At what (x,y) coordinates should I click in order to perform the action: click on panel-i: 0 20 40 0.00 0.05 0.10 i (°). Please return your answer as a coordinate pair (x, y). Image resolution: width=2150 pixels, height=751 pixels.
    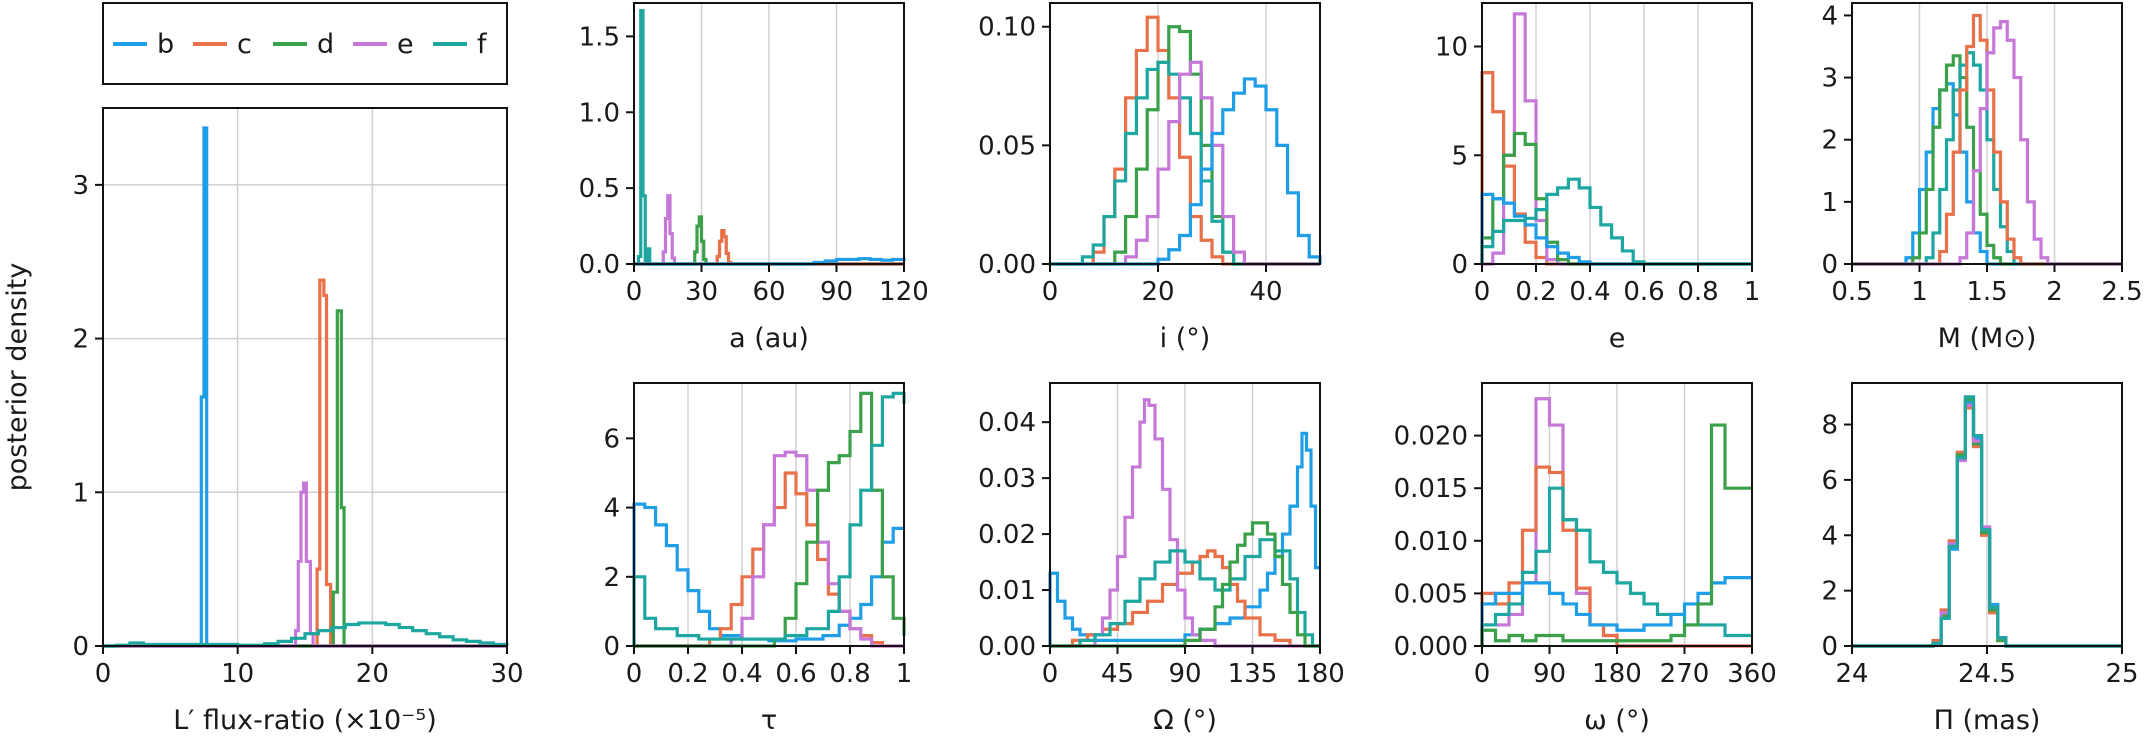
    Looking at the image, I should click on (1150, 178).